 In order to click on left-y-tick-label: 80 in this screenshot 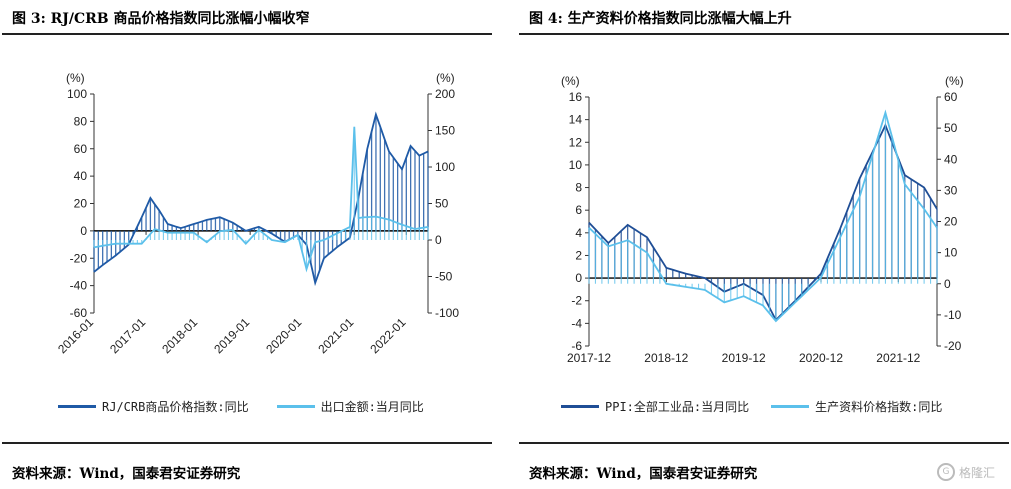, I will do `click(81, 121)`.